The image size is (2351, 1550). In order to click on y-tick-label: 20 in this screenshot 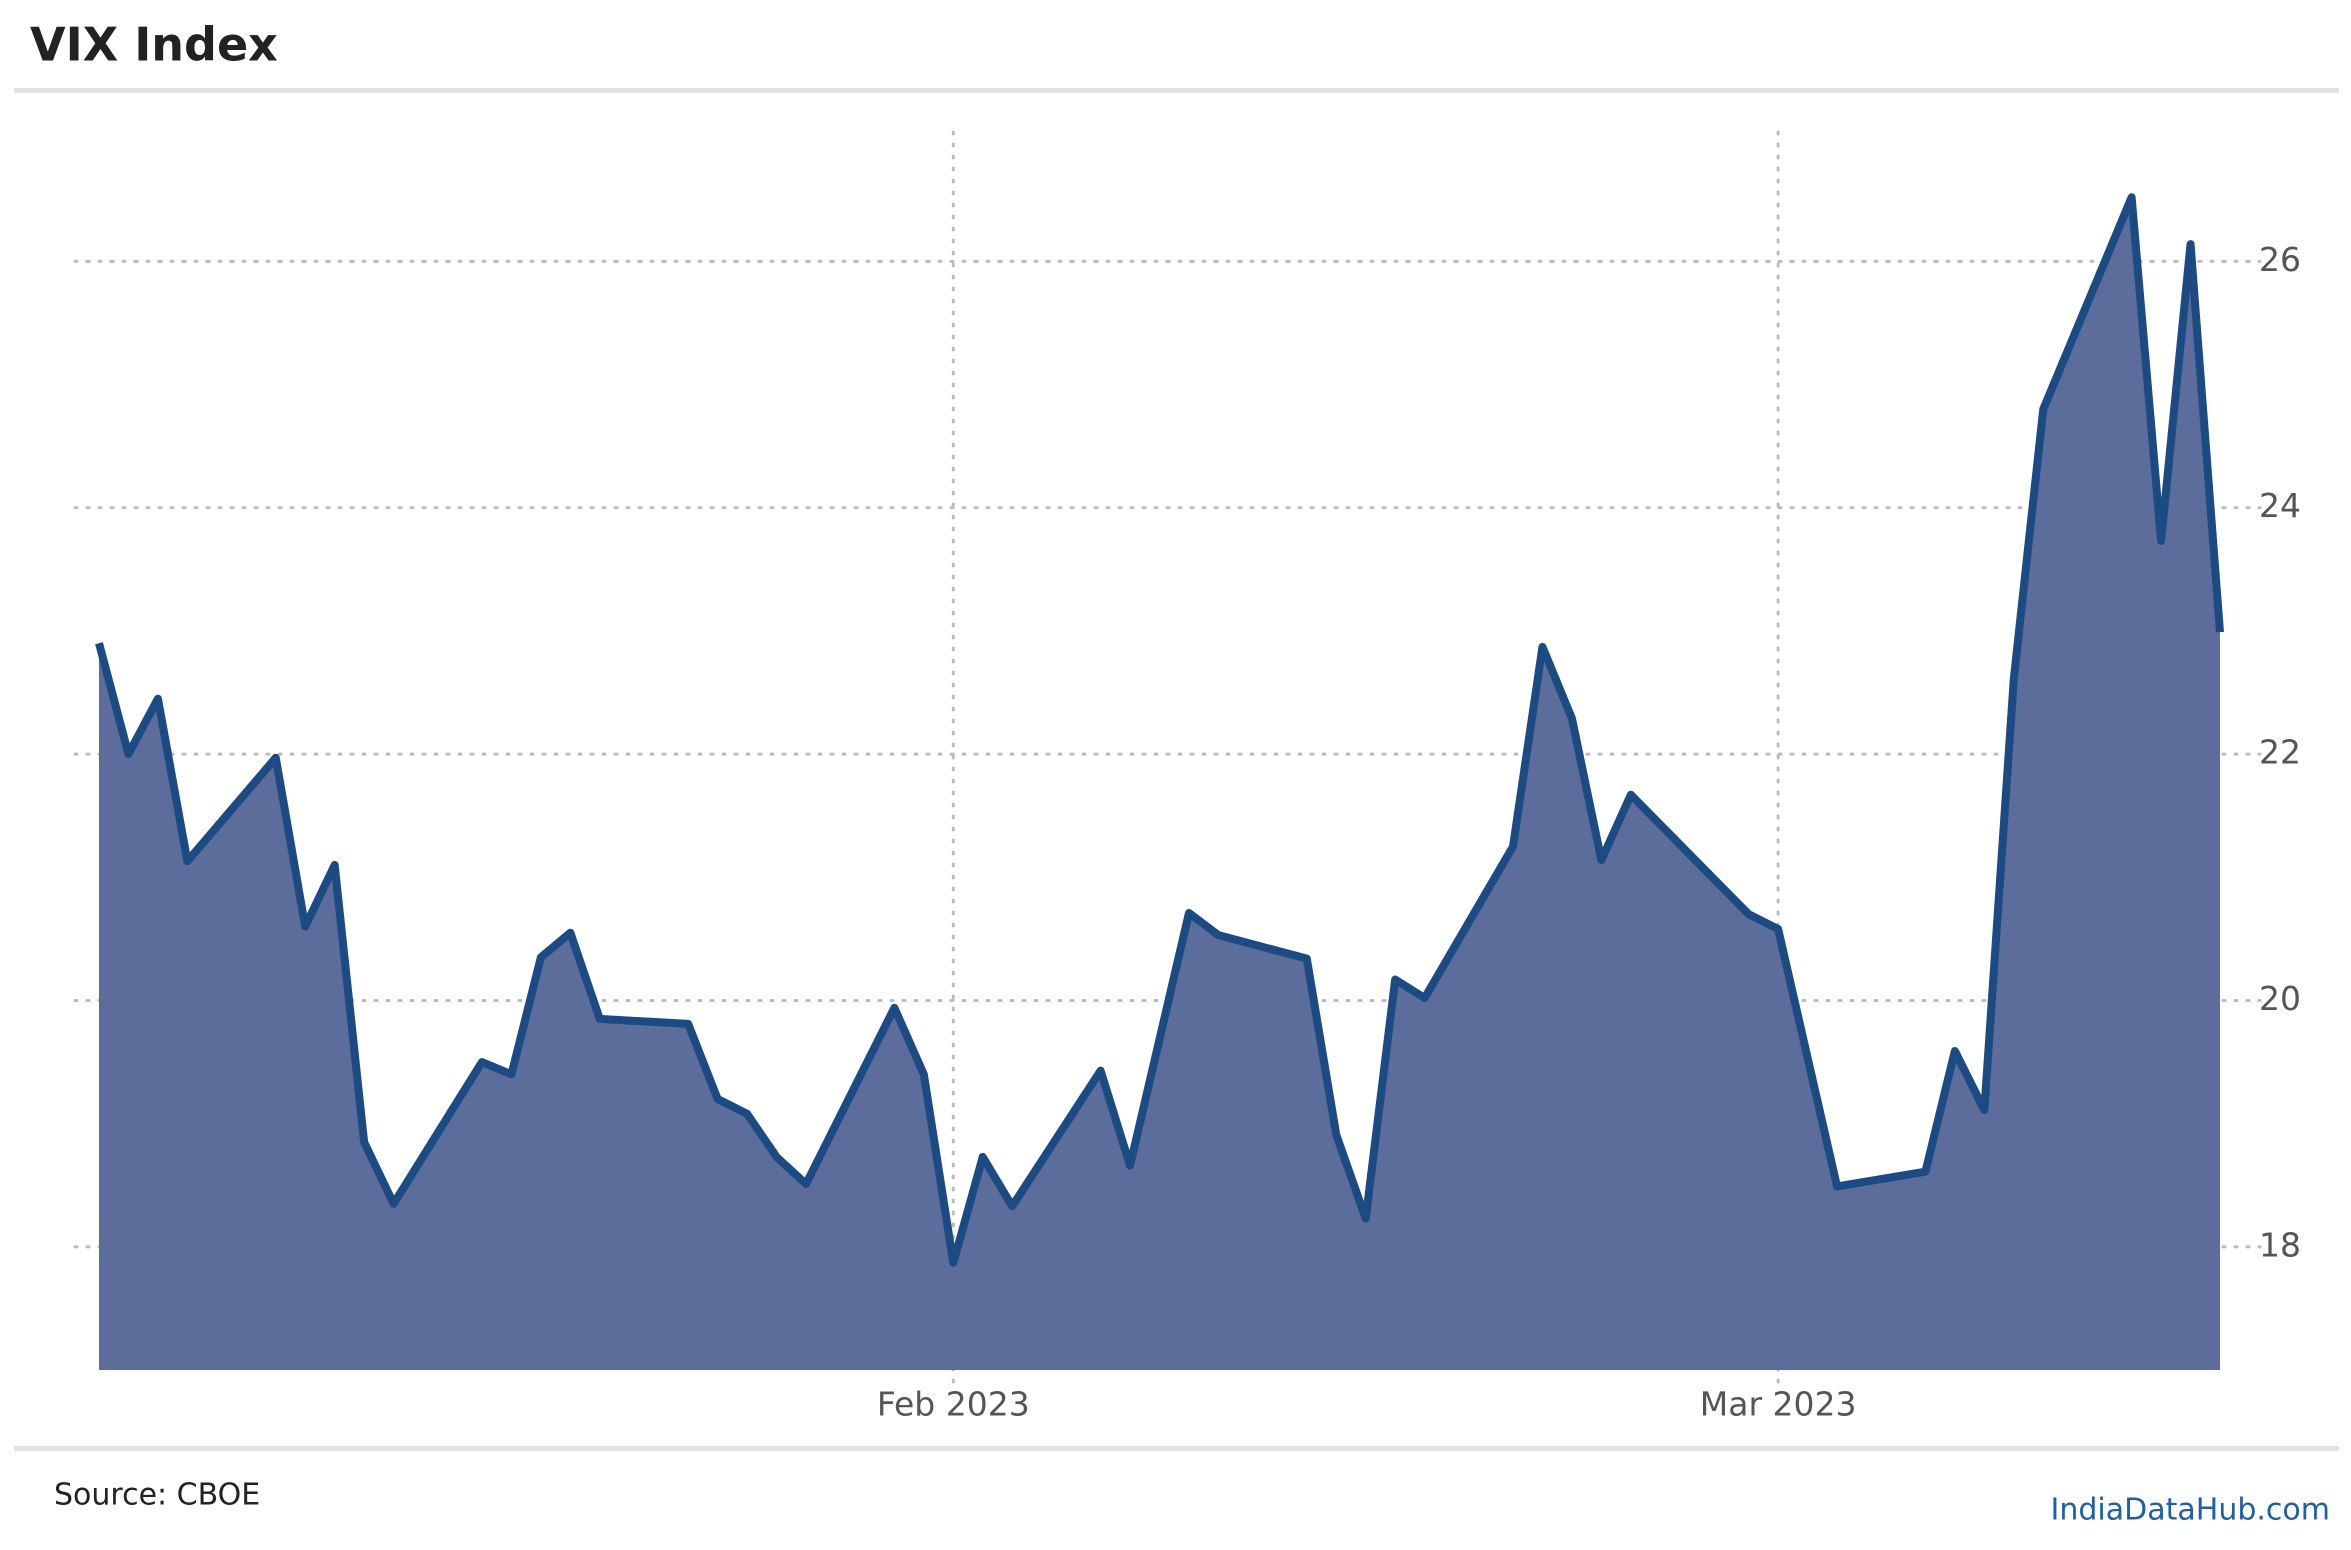, I will do `click(2280, 998)`.